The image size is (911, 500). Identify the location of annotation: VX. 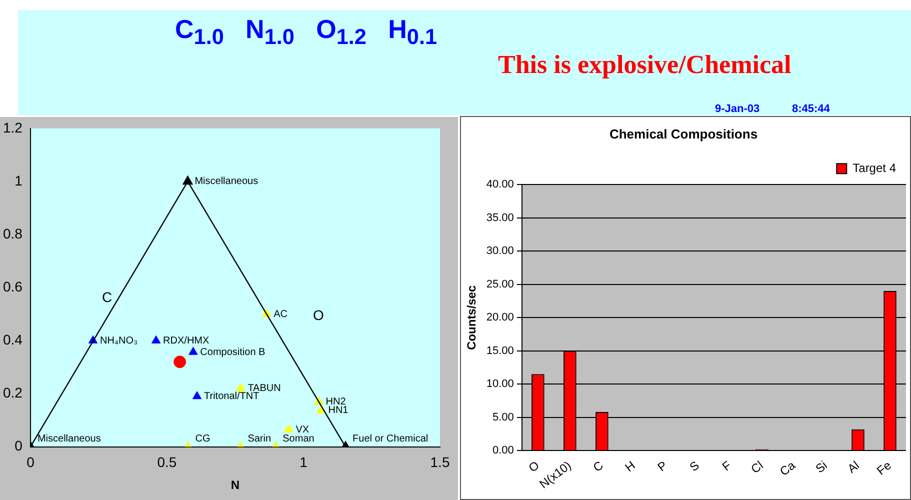
(303, 430).